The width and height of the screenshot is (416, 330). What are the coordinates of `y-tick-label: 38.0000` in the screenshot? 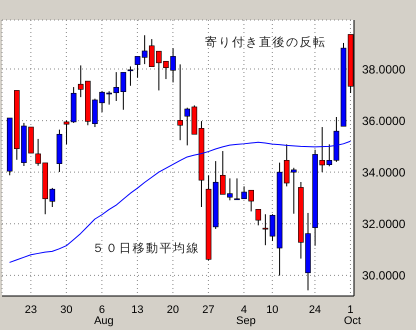 It's located at (384, 69).